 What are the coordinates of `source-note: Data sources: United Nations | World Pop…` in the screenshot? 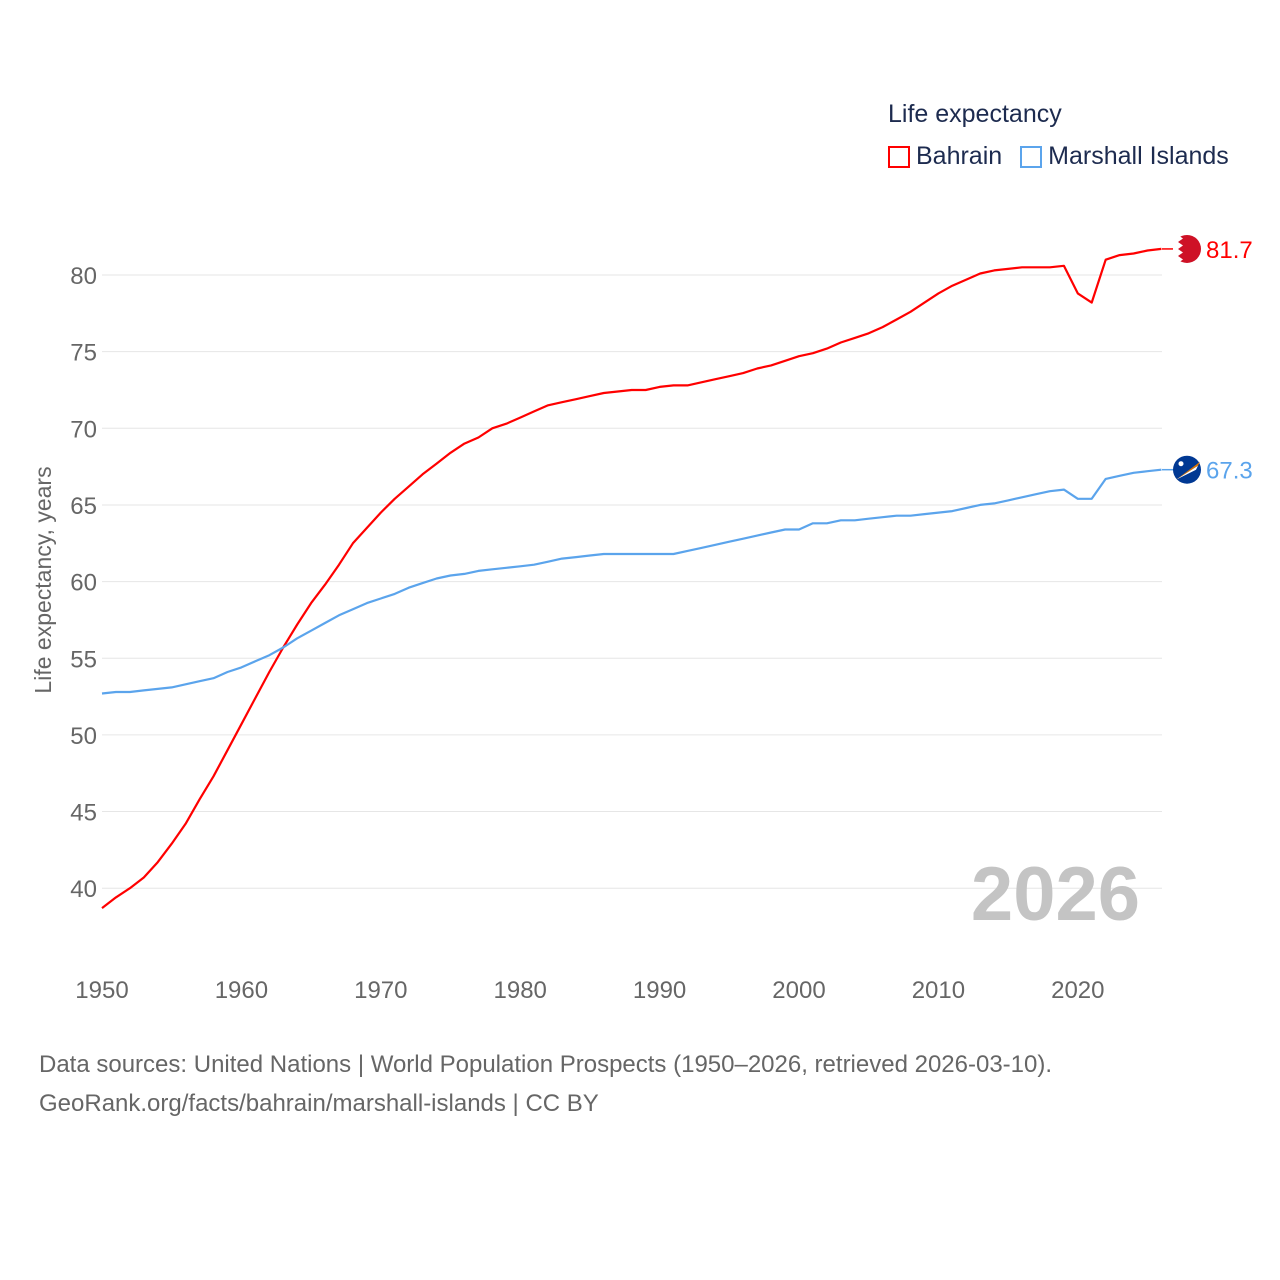 It's located at (545, 1084).